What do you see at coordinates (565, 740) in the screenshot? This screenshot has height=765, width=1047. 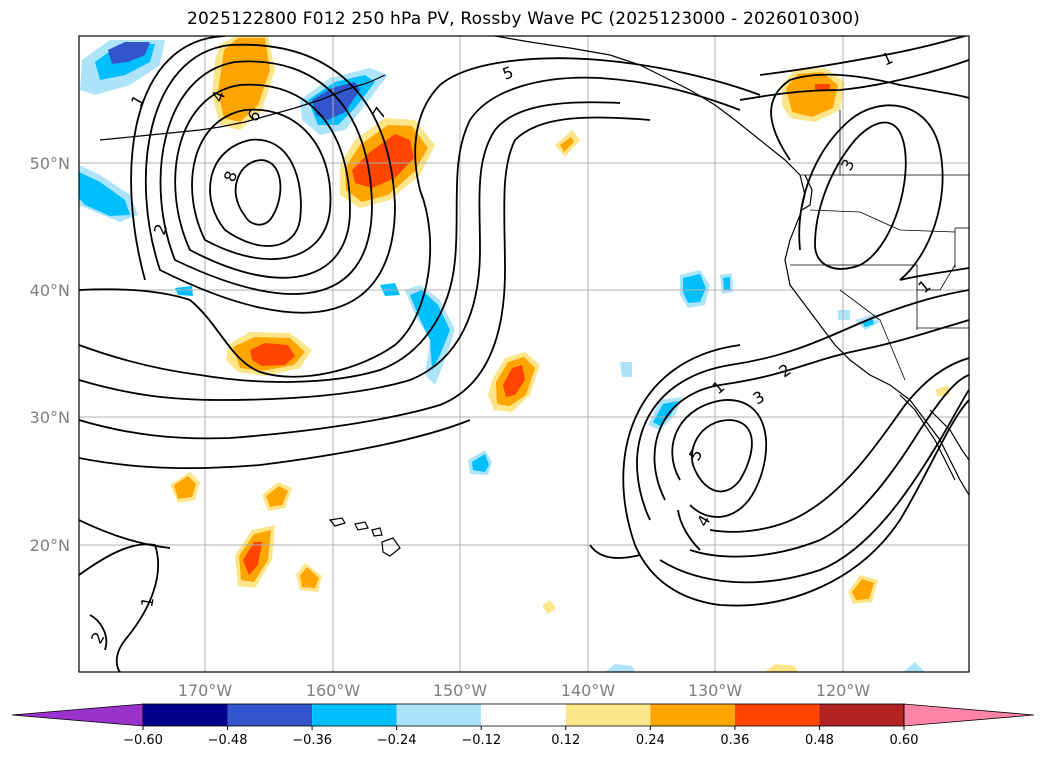 I see `colorbar-label: 0.12` at bounding box center [565, 740].